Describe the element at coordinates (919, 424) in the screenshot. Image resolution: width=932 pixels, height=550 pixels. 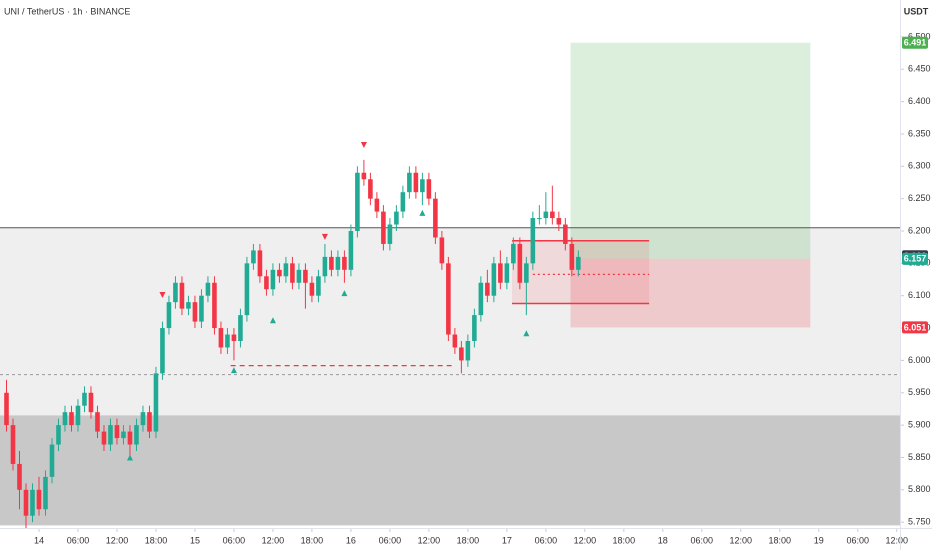
I see `y-tick-label: 5.900` at that location.